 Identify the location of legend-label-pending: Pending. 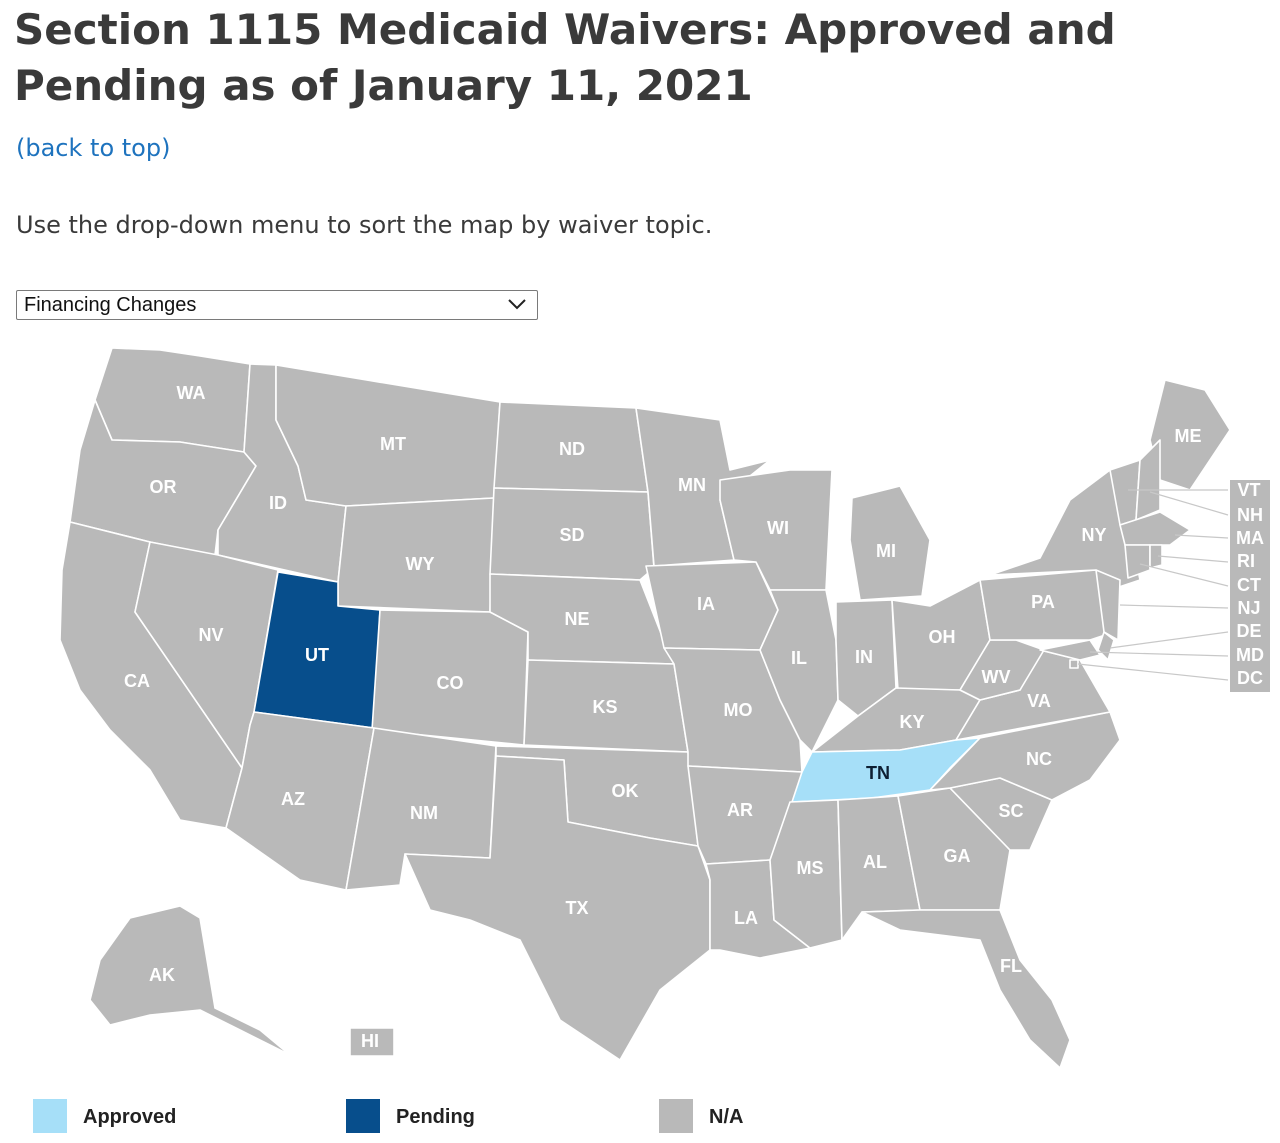
(435, 1117).